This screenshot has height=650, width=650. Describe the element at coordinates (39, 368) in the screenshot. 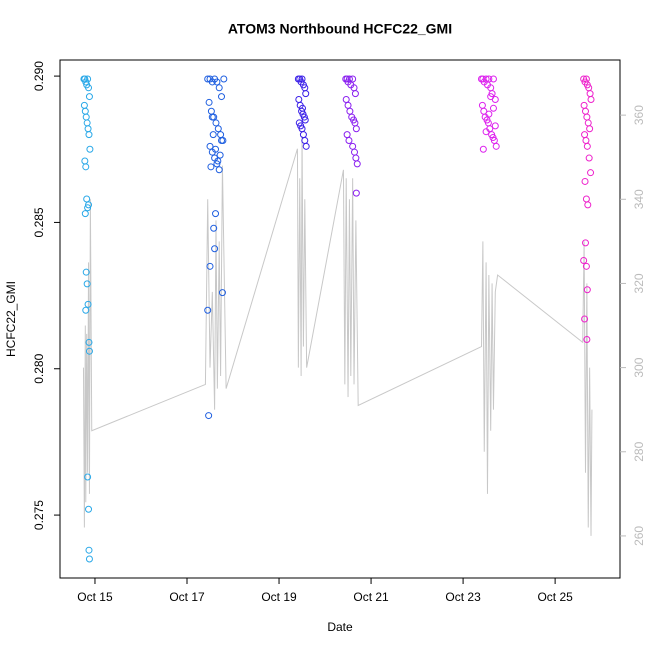

I see `y-tick-label: 0.280` at that location.